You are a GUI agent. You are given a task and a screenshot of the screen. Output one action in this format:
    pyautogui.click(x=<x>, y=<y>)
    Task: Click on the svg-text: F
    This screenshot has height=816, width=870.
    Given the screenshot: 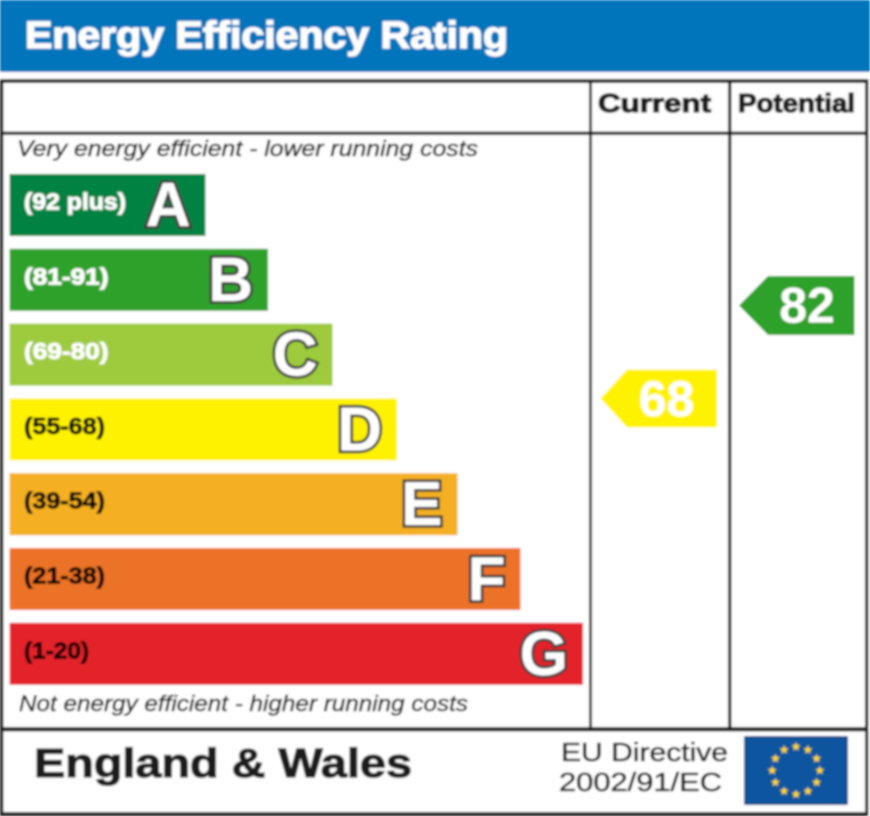 What is the action you would take?
    pyautogui.click(x=487, y=579)
    